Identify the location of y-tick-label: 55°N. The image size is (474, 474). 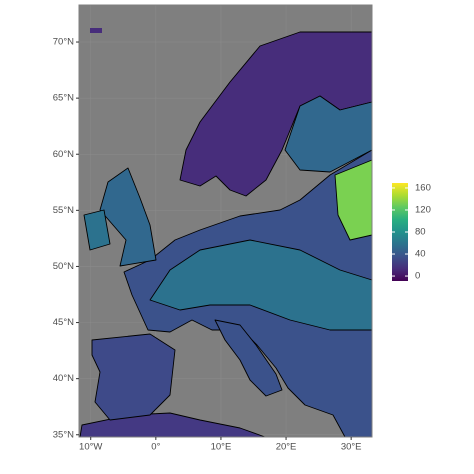
(63, 210).